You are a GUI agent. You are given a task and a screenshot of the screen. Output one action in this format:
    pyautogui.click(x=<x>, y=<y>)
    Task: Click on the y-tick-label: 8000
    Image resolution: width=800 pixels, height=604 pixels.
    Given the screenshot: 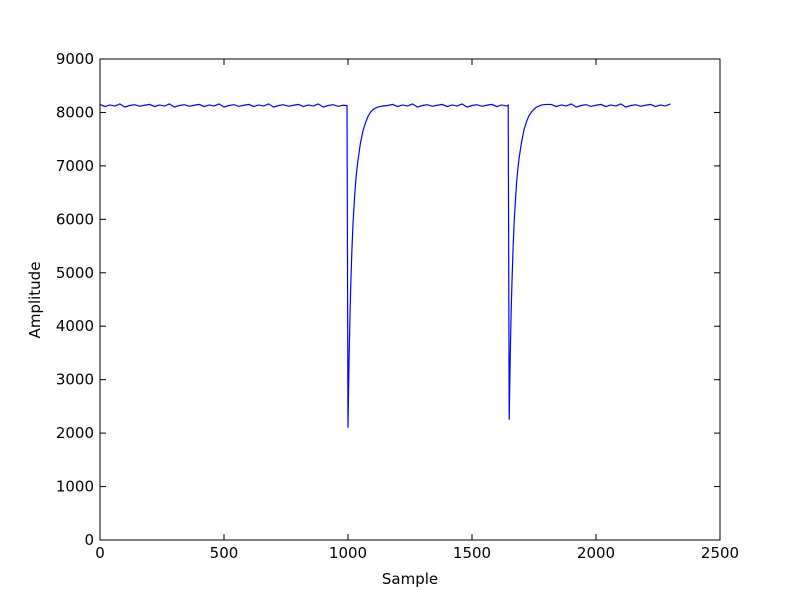 What is the action you would take?
    pyautogui.click(x=75, y=112)
    